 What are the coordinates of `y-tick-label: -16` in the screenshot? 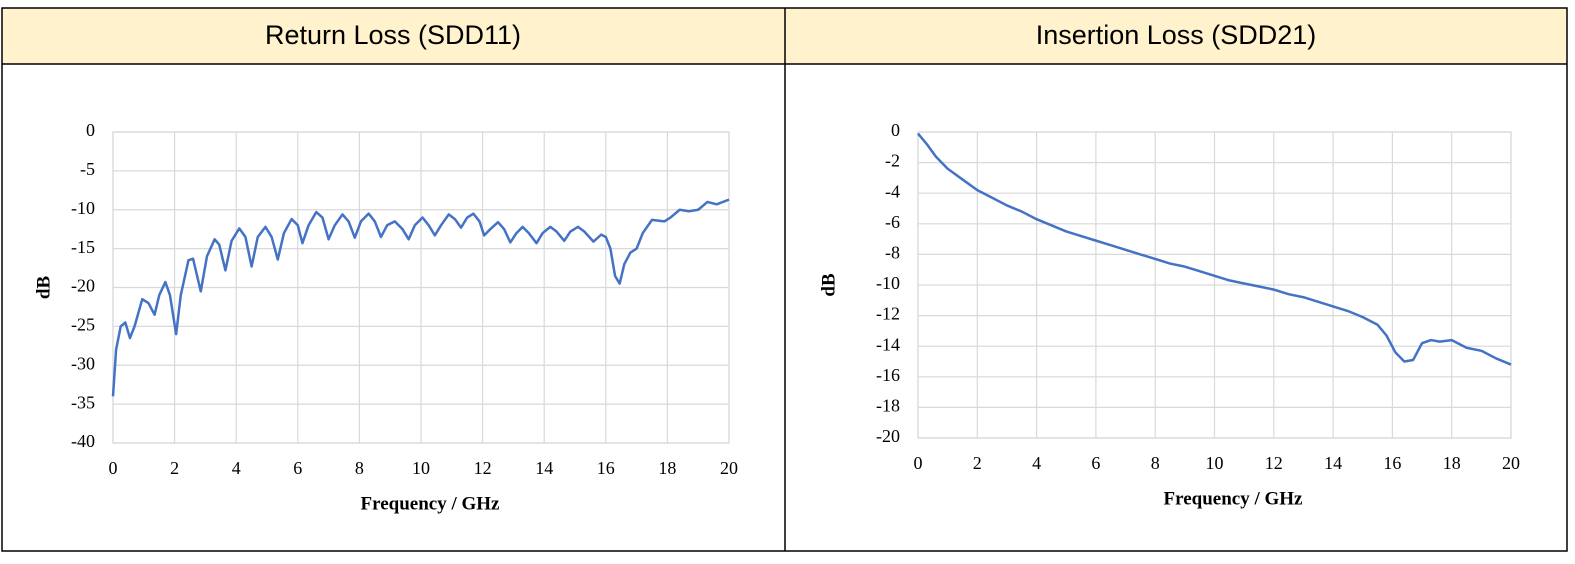 It's located at (888, 375).